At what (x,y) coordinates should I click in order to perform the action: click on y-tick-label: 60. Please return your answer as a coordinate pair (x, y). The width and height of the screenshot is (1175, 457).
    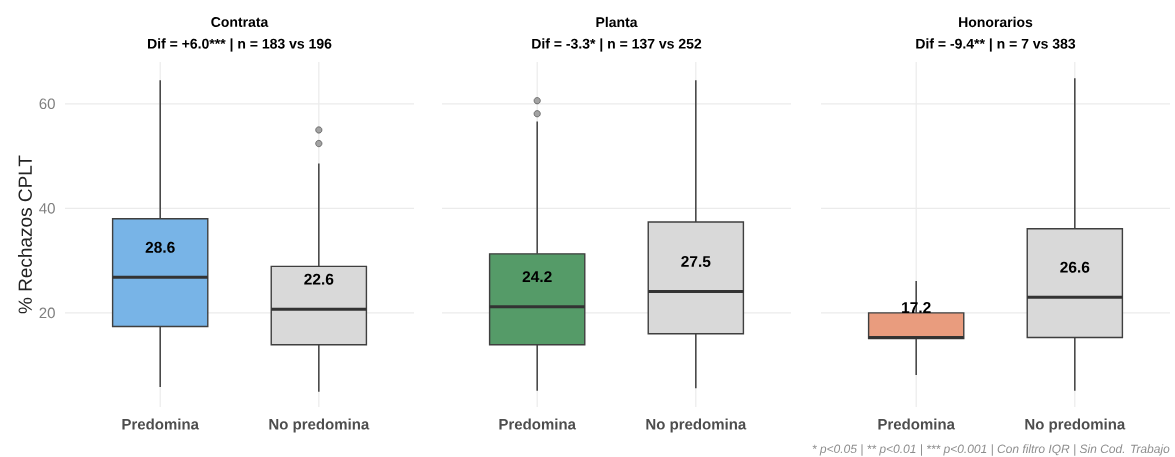
    Looking at the image, I should click on (47, 104).